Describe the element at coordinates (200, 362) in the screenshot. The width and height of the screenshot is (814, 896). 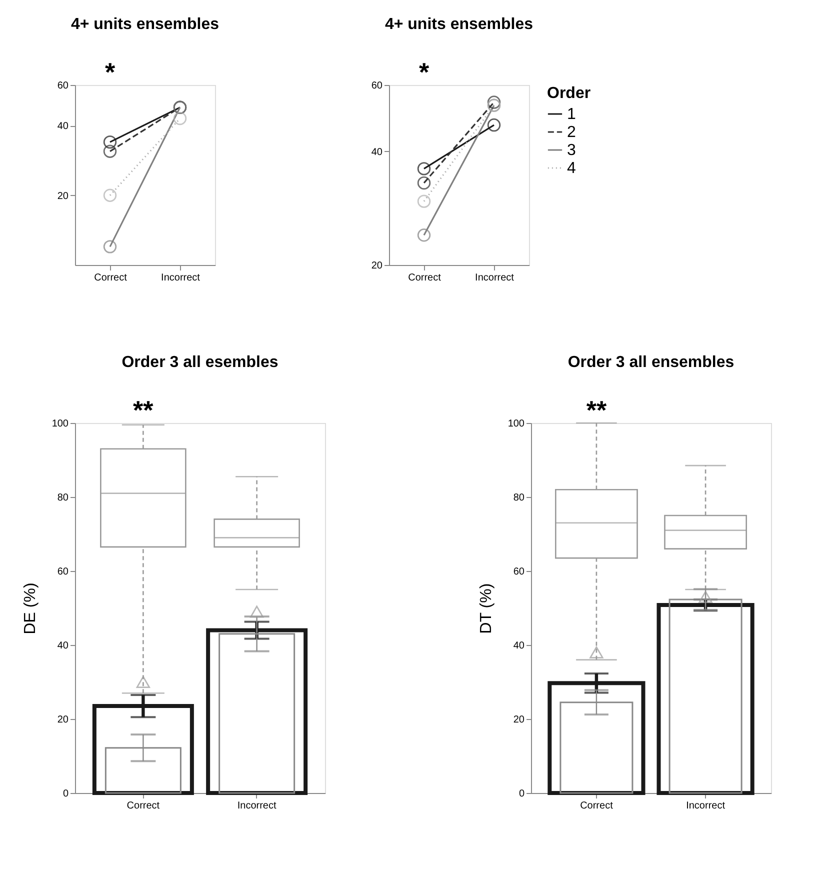
I see `chart-title: Order 3 all esembles` at that location.